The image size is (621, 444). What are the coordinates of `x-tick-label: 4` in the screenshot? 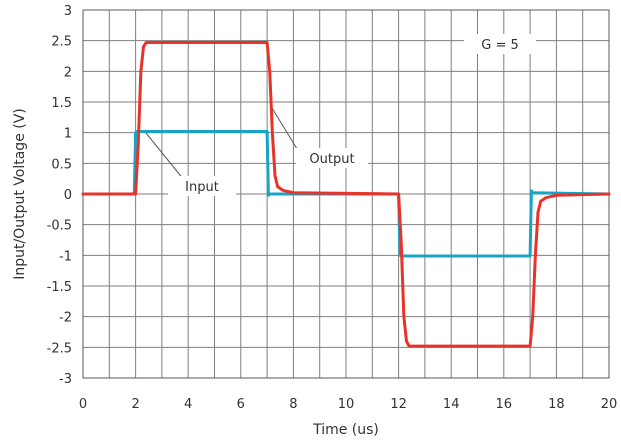 It's located at (188, 404).